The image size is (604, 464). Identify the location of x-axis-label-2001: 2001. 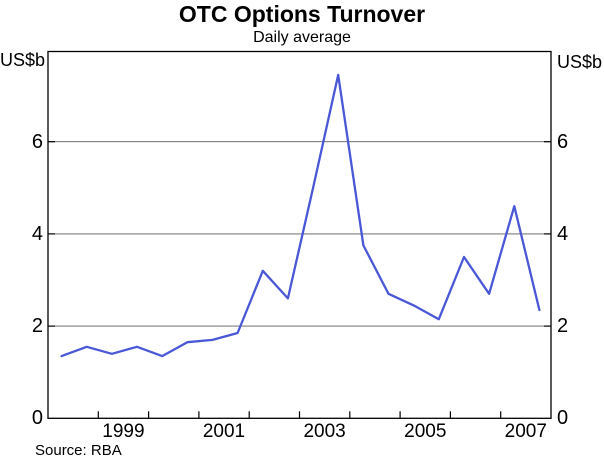
(224, 431).